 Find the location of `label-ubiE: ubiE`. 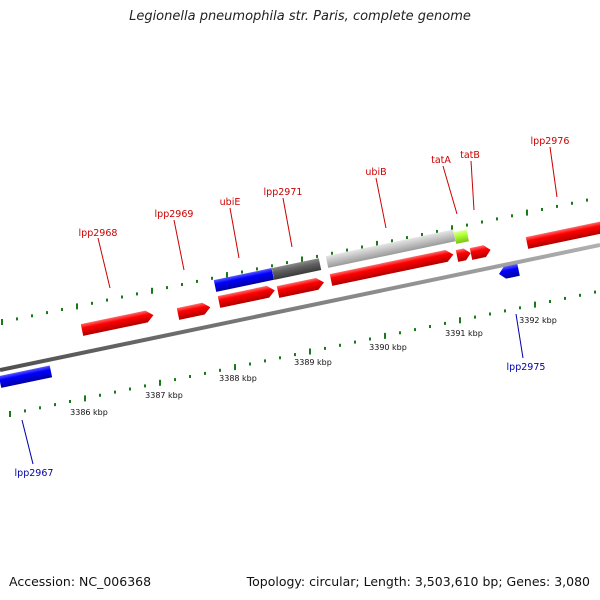

label-ubiE: ubiE is located at coordinates (230, 202).